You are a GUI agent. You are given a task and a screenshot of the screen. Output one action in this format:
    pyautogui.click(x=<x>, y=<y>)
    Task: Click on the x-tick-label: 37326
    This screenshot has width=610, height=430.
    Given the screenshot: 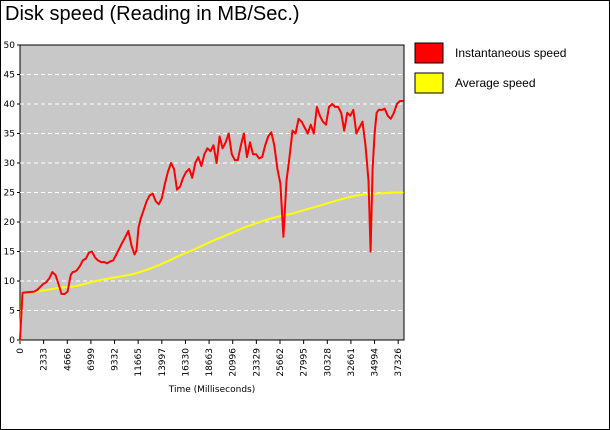 What is the action you would take?
    pyautogui.click(x=399, y=362)
    